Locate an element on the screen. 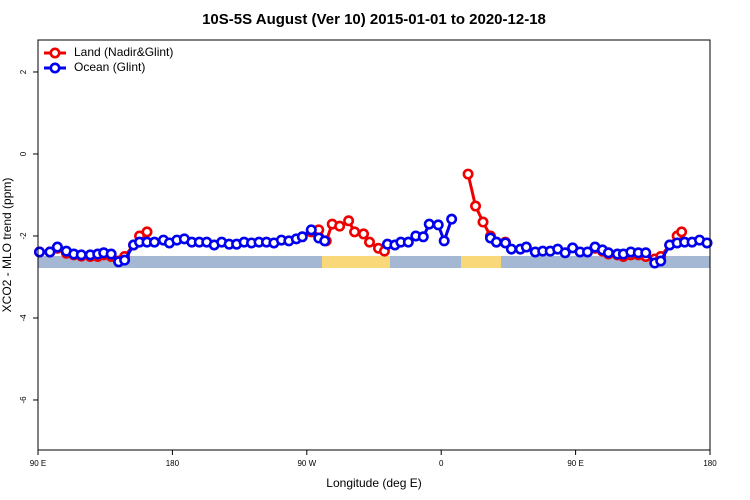  x-tick-label: 90 W is located at coordinates (306, 463).